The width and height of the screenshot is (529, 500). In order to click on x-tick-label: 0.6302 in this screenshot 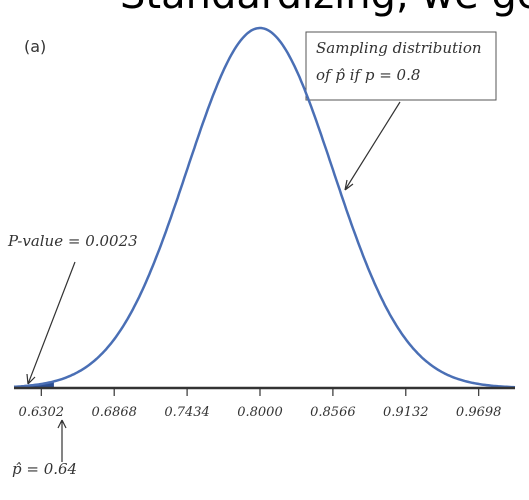, I will do `click(42, 412)`.